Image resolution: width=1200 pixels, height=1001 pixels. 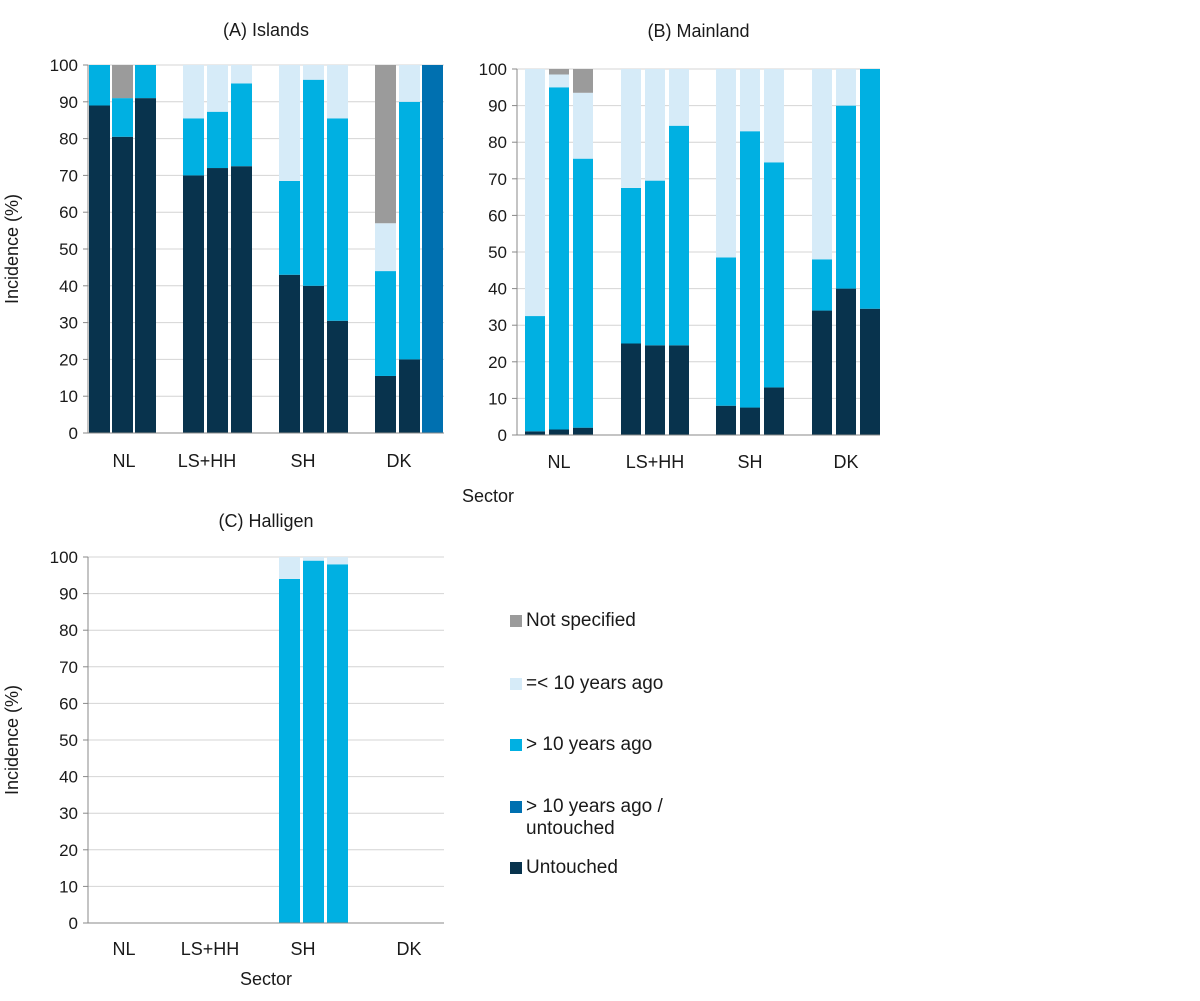 I want to click on panel-a-ylabel: Incidence (%), so click(x=12, y=249).